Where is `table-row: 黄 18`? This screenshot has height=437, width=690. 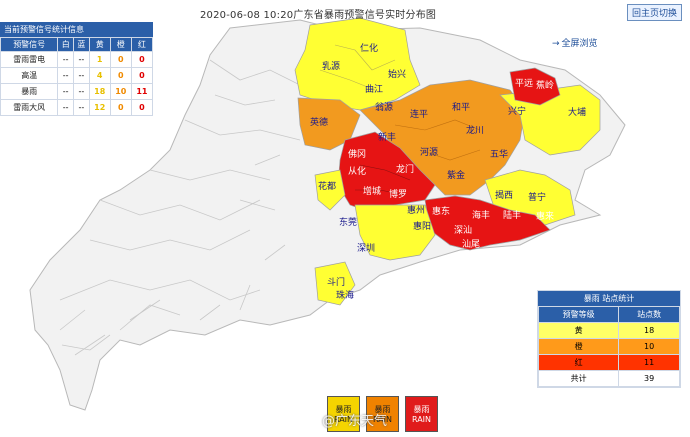
table-row: 黄 18 is located at coordinates (608, 330).